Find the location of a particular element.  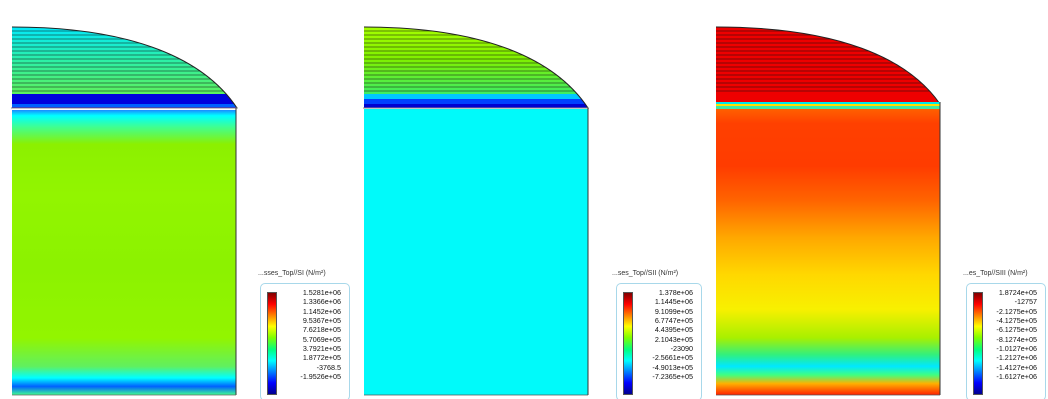

legend-value: 1.5281e+06 is located at coordinates (321, 292).